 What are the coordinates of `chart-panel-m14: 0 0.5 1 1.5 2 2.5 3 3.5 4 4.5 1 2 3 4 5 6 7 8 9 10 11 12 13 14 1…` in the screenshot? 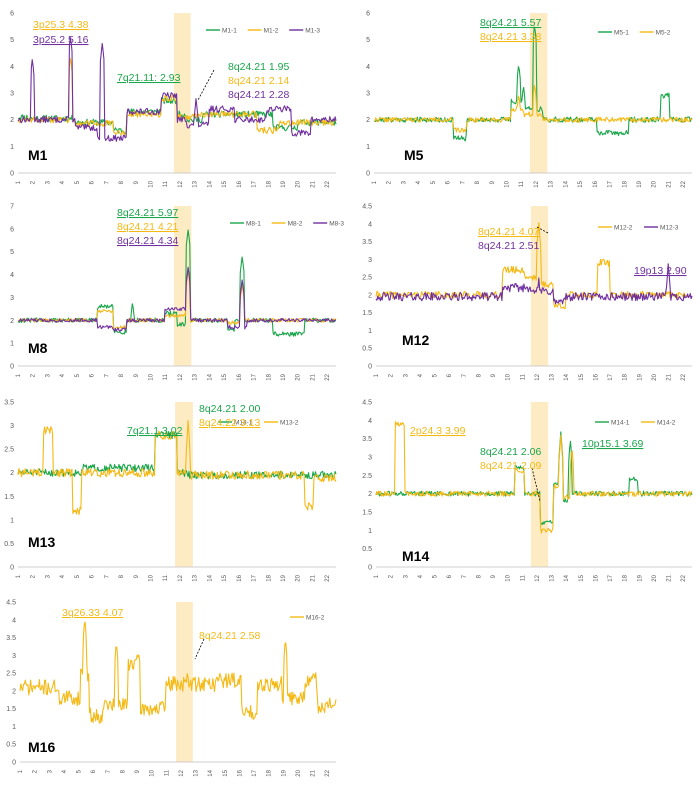 It's located at (529, 492).